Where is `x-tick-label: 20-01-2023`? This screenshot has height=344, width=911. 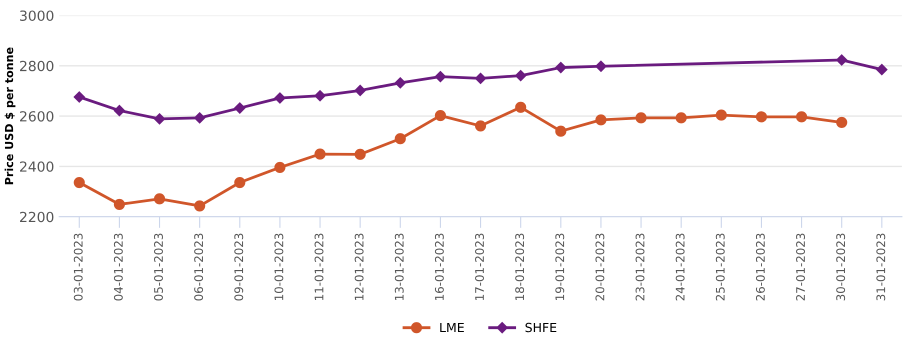
x-tick-label: 20-01-2023 is located at coordinates (599, 267).